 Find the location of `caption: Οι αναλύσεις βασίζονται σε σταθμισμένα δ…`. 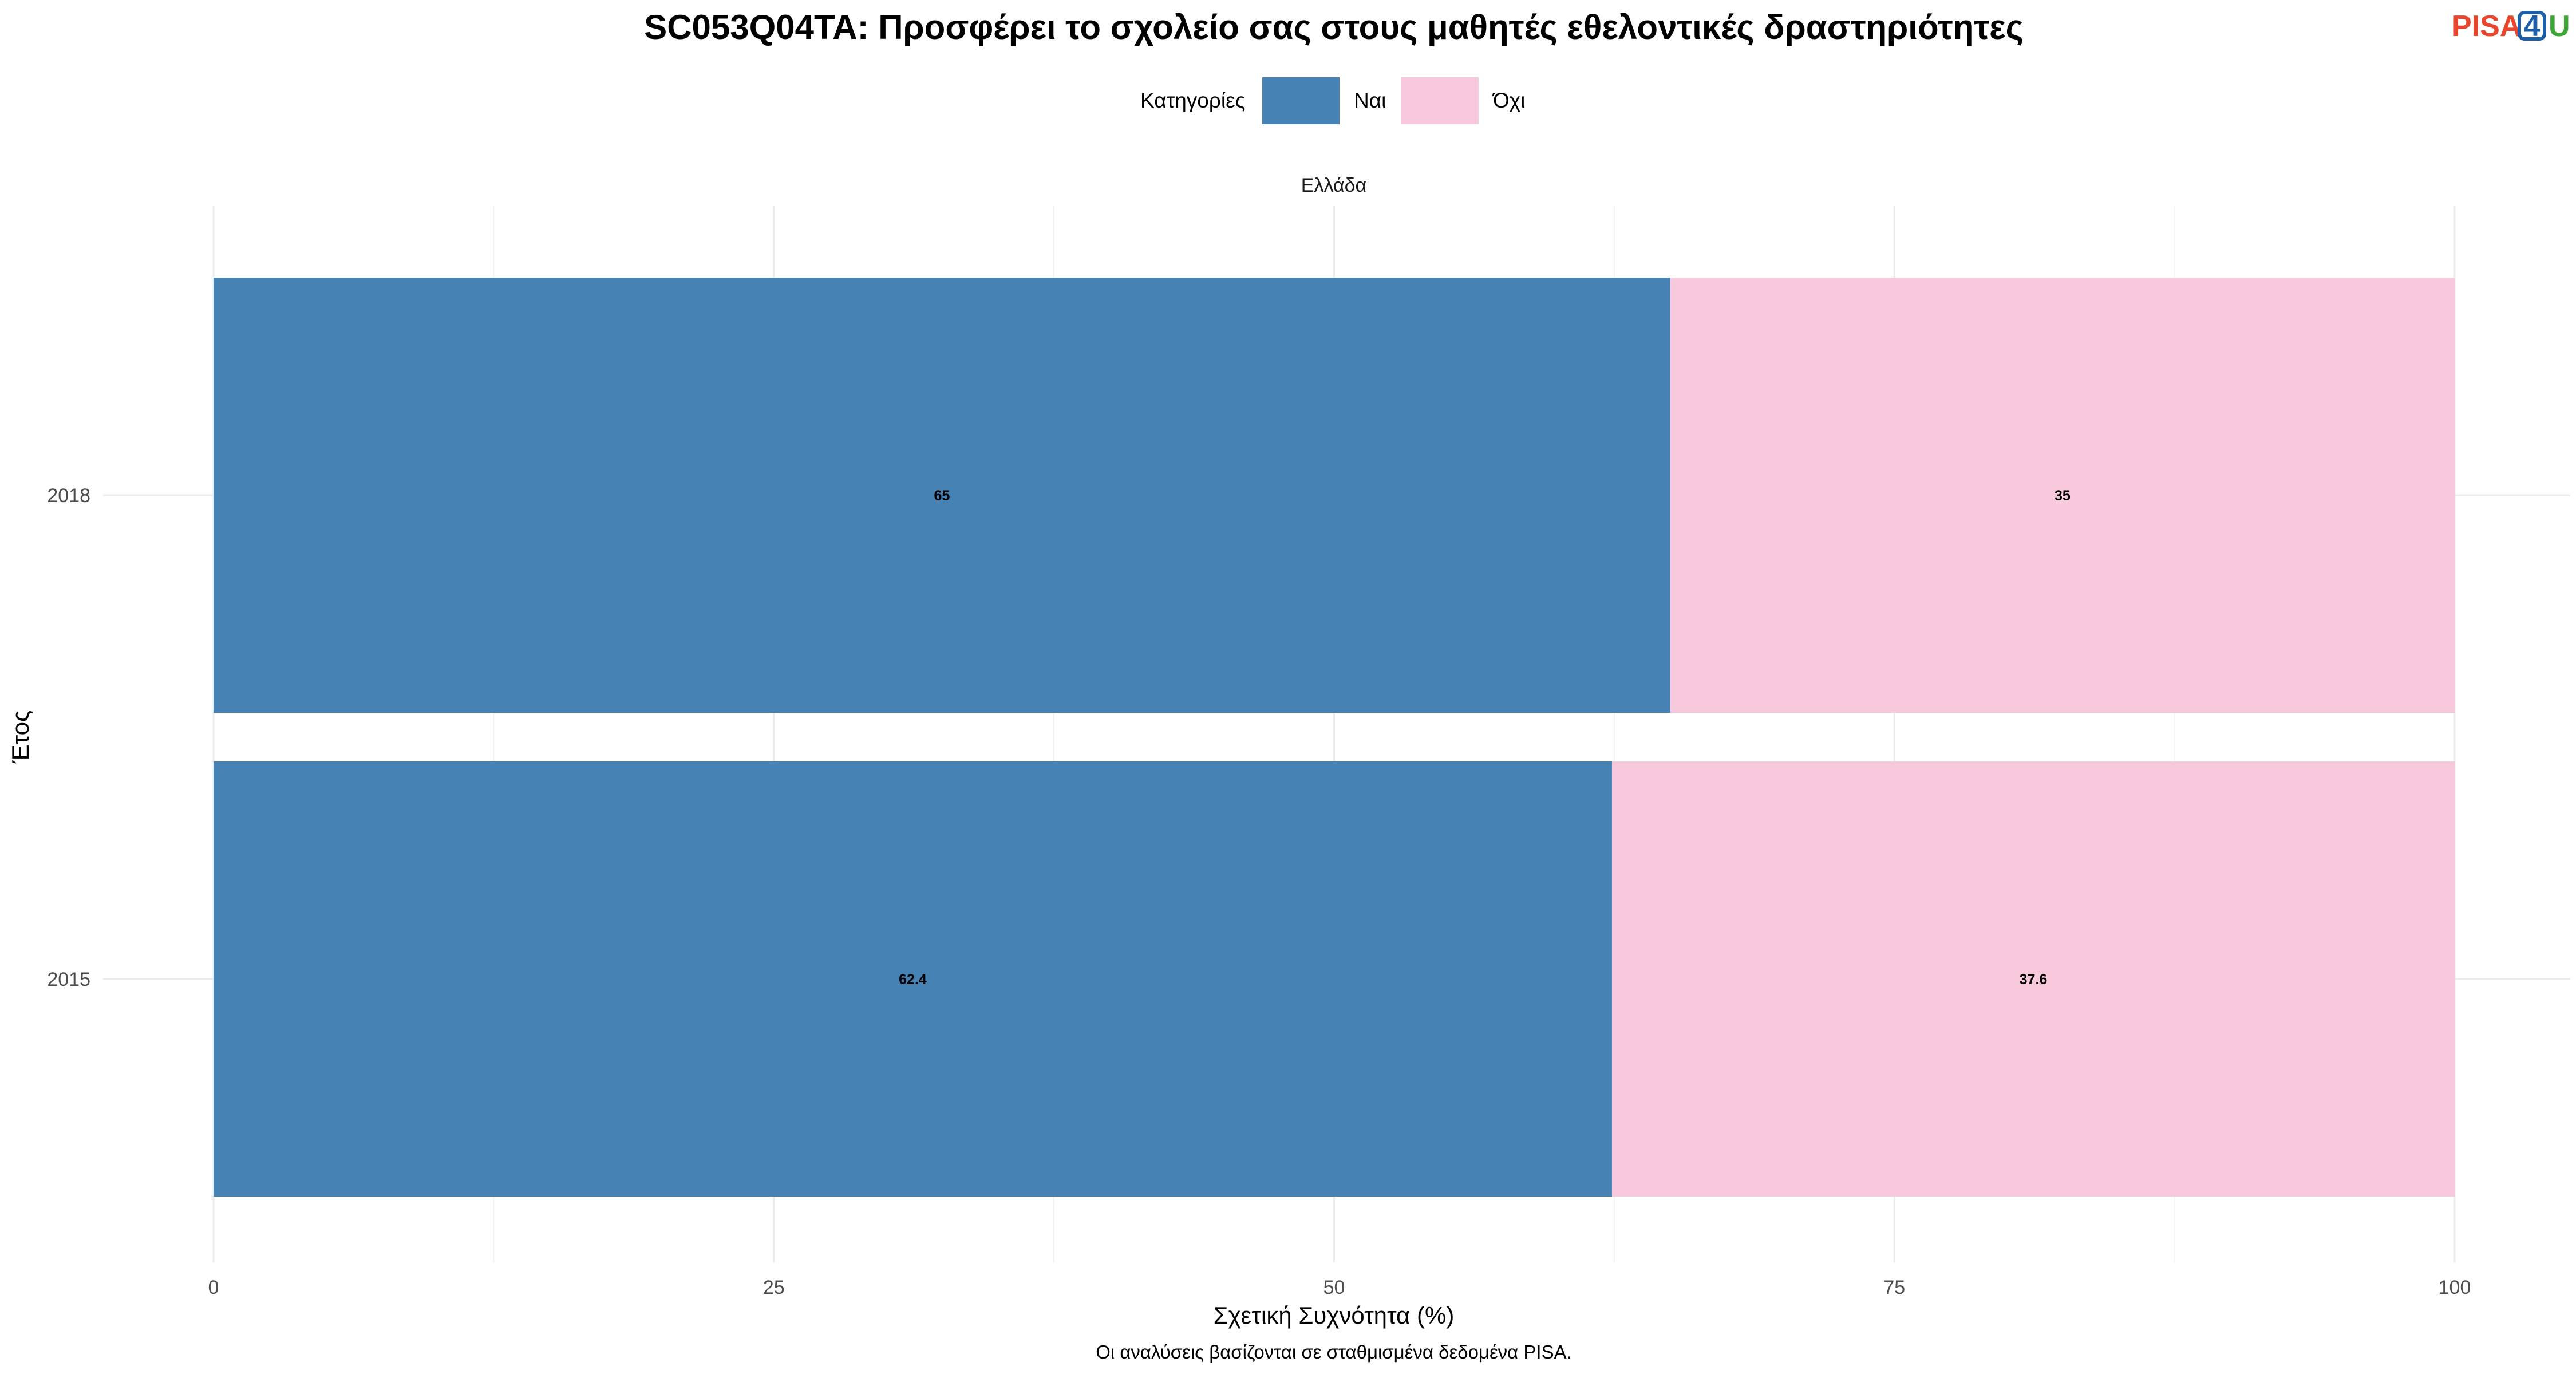

caption: Οι αναλύσεις βασίζονται σε σταθμισμένα δ… is located at coordinates (1334, 1352).